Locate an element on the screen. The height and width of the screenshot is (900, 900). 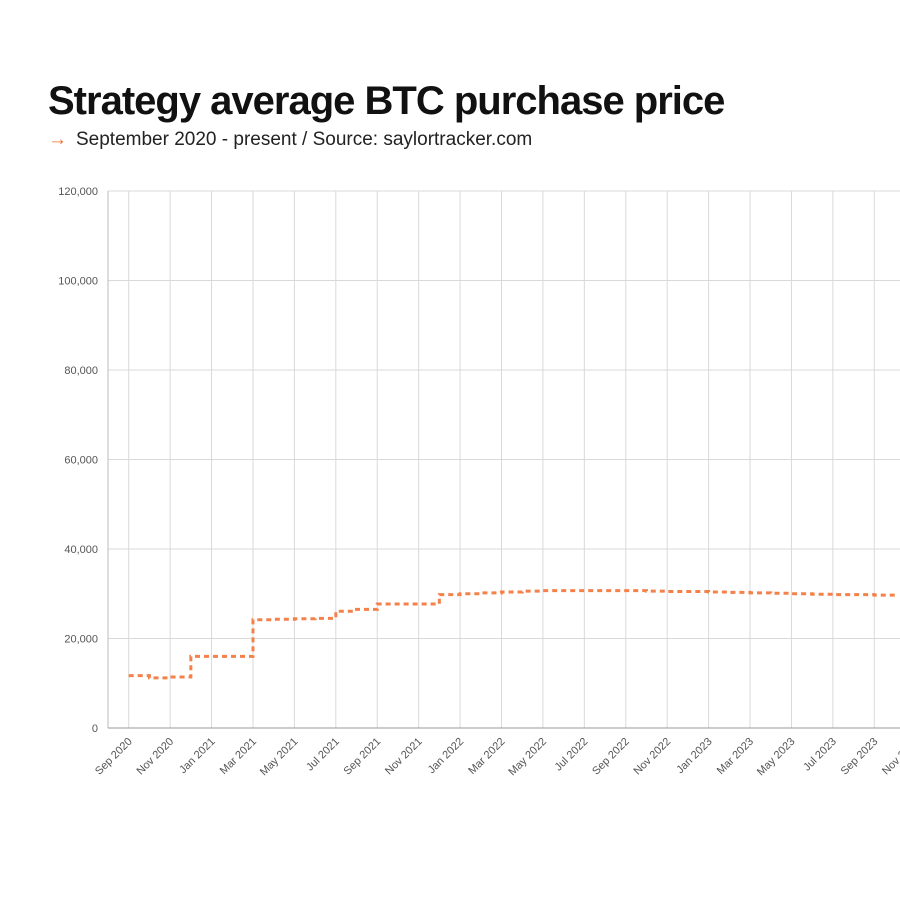
x-tick-label: Jan 2023 is located at coordinates (694, 756).